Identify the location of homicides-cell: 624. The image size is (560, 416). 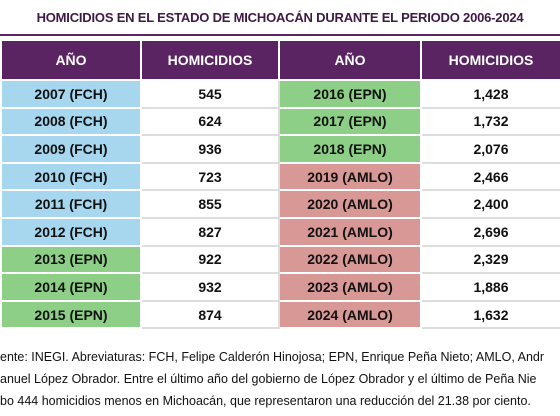
(210, 121).